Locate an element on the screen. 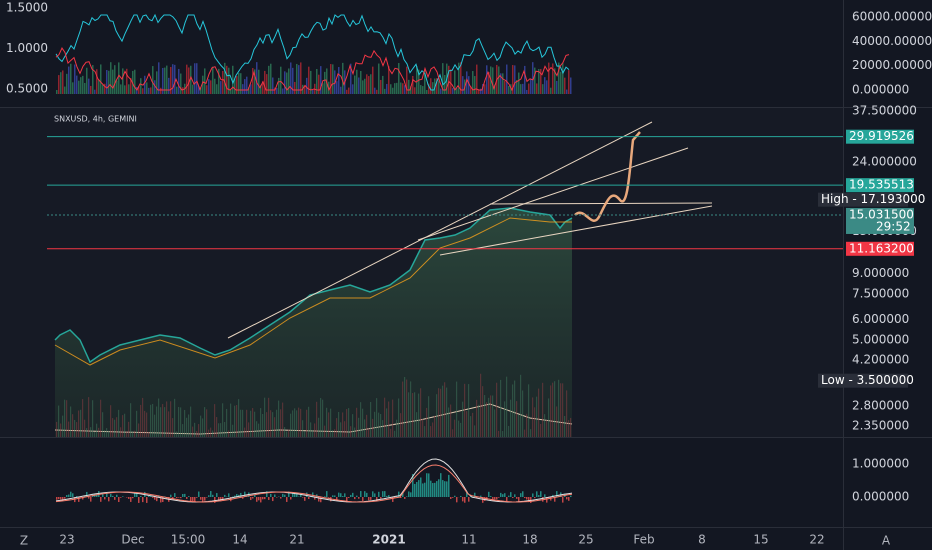  scale-button: Z is located at coordinates (24, 541).